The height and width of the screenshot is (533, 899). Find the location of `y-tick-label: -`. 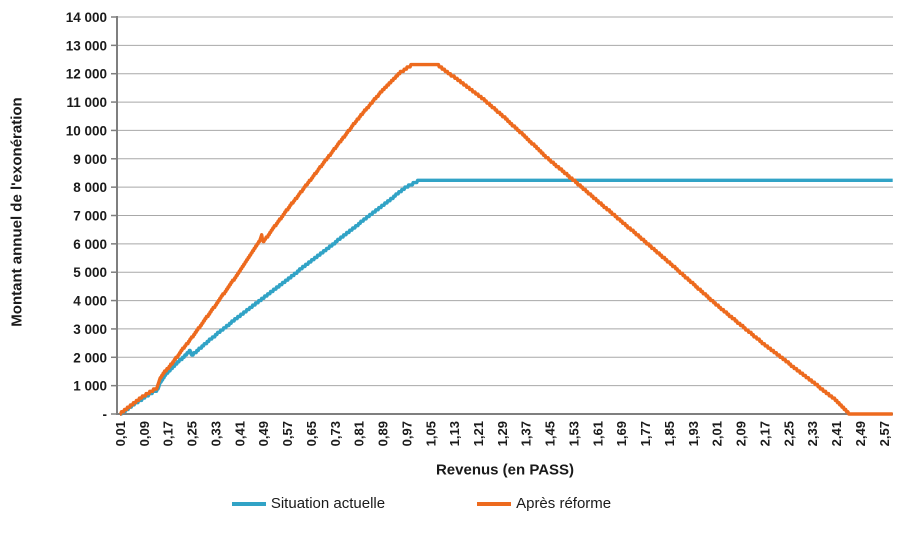

y-tick-label: - is located at coordinates (105, 414).